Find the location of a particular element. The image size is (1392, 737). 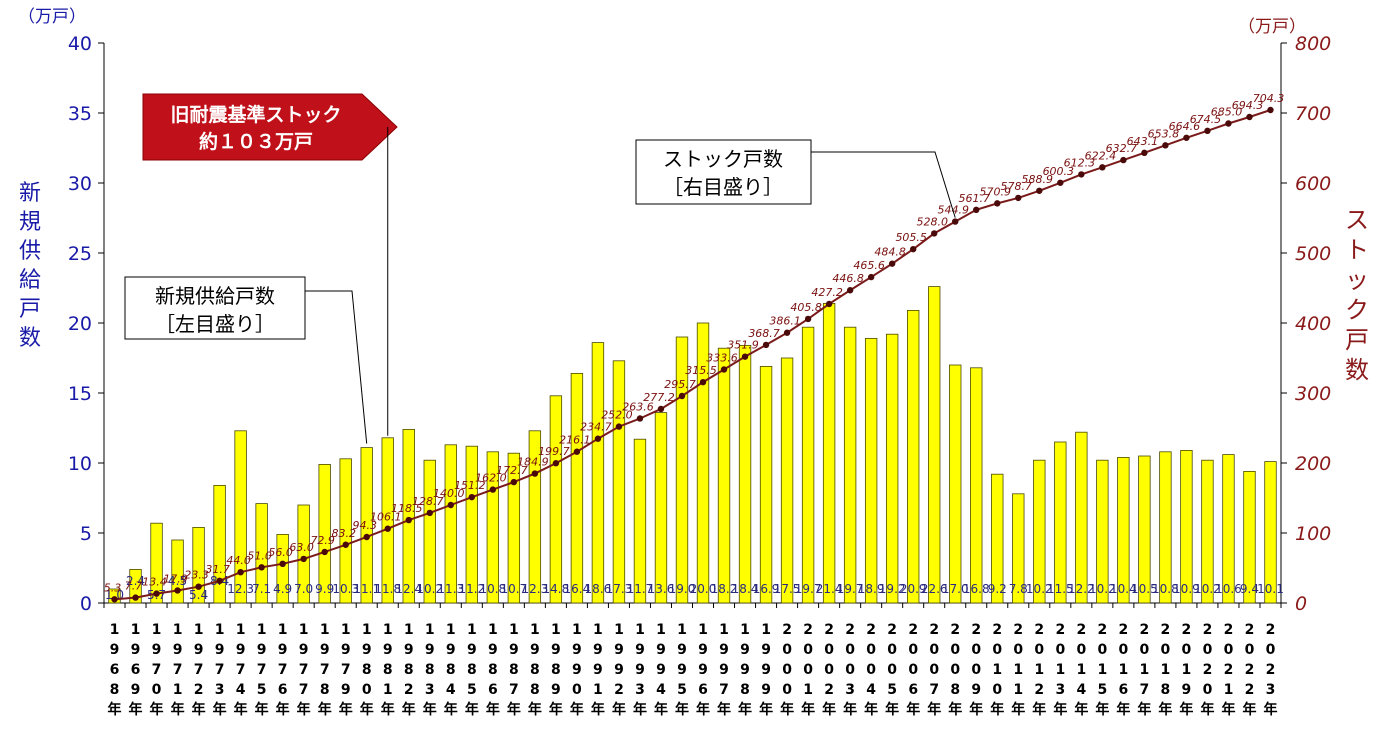

left-axis-title-text: 新規供給戸数 is located at coordinates (30, 266).